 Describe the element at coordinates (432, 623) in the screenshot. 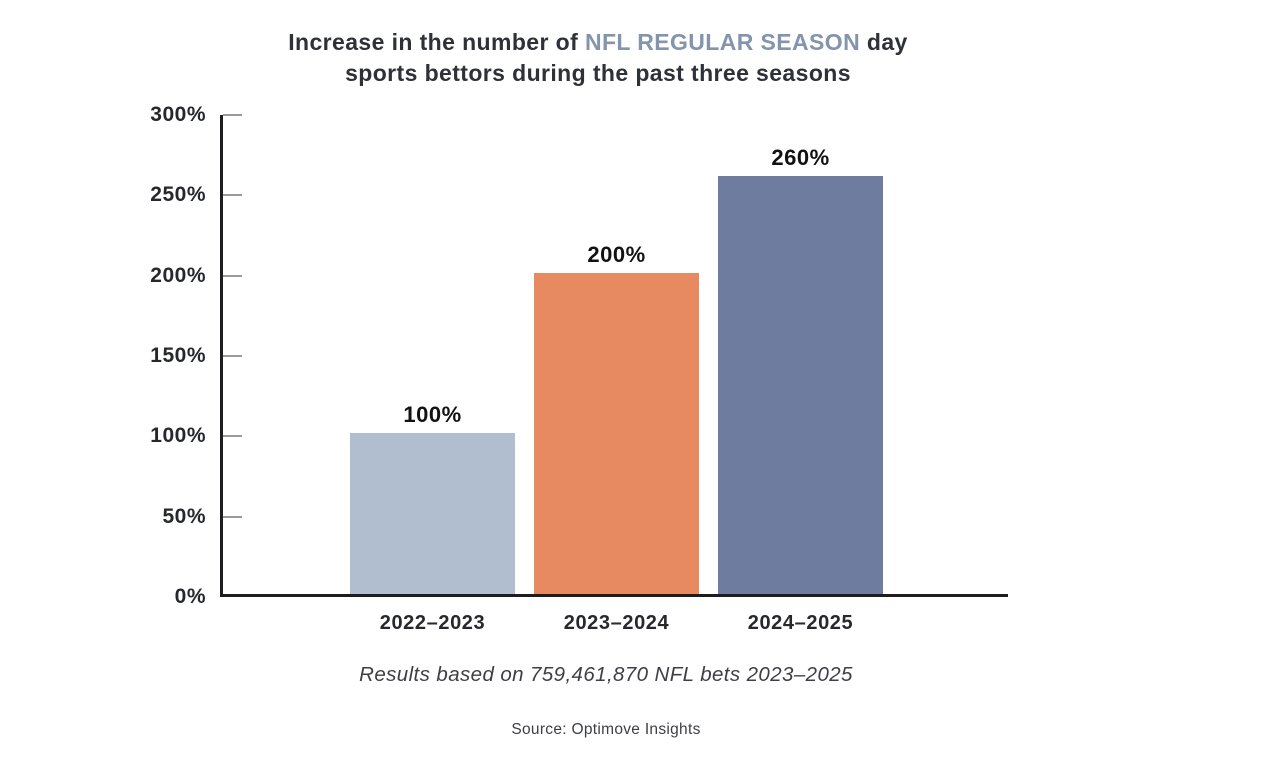

I see `x-axis-category-label: 2022–2023` at that location.